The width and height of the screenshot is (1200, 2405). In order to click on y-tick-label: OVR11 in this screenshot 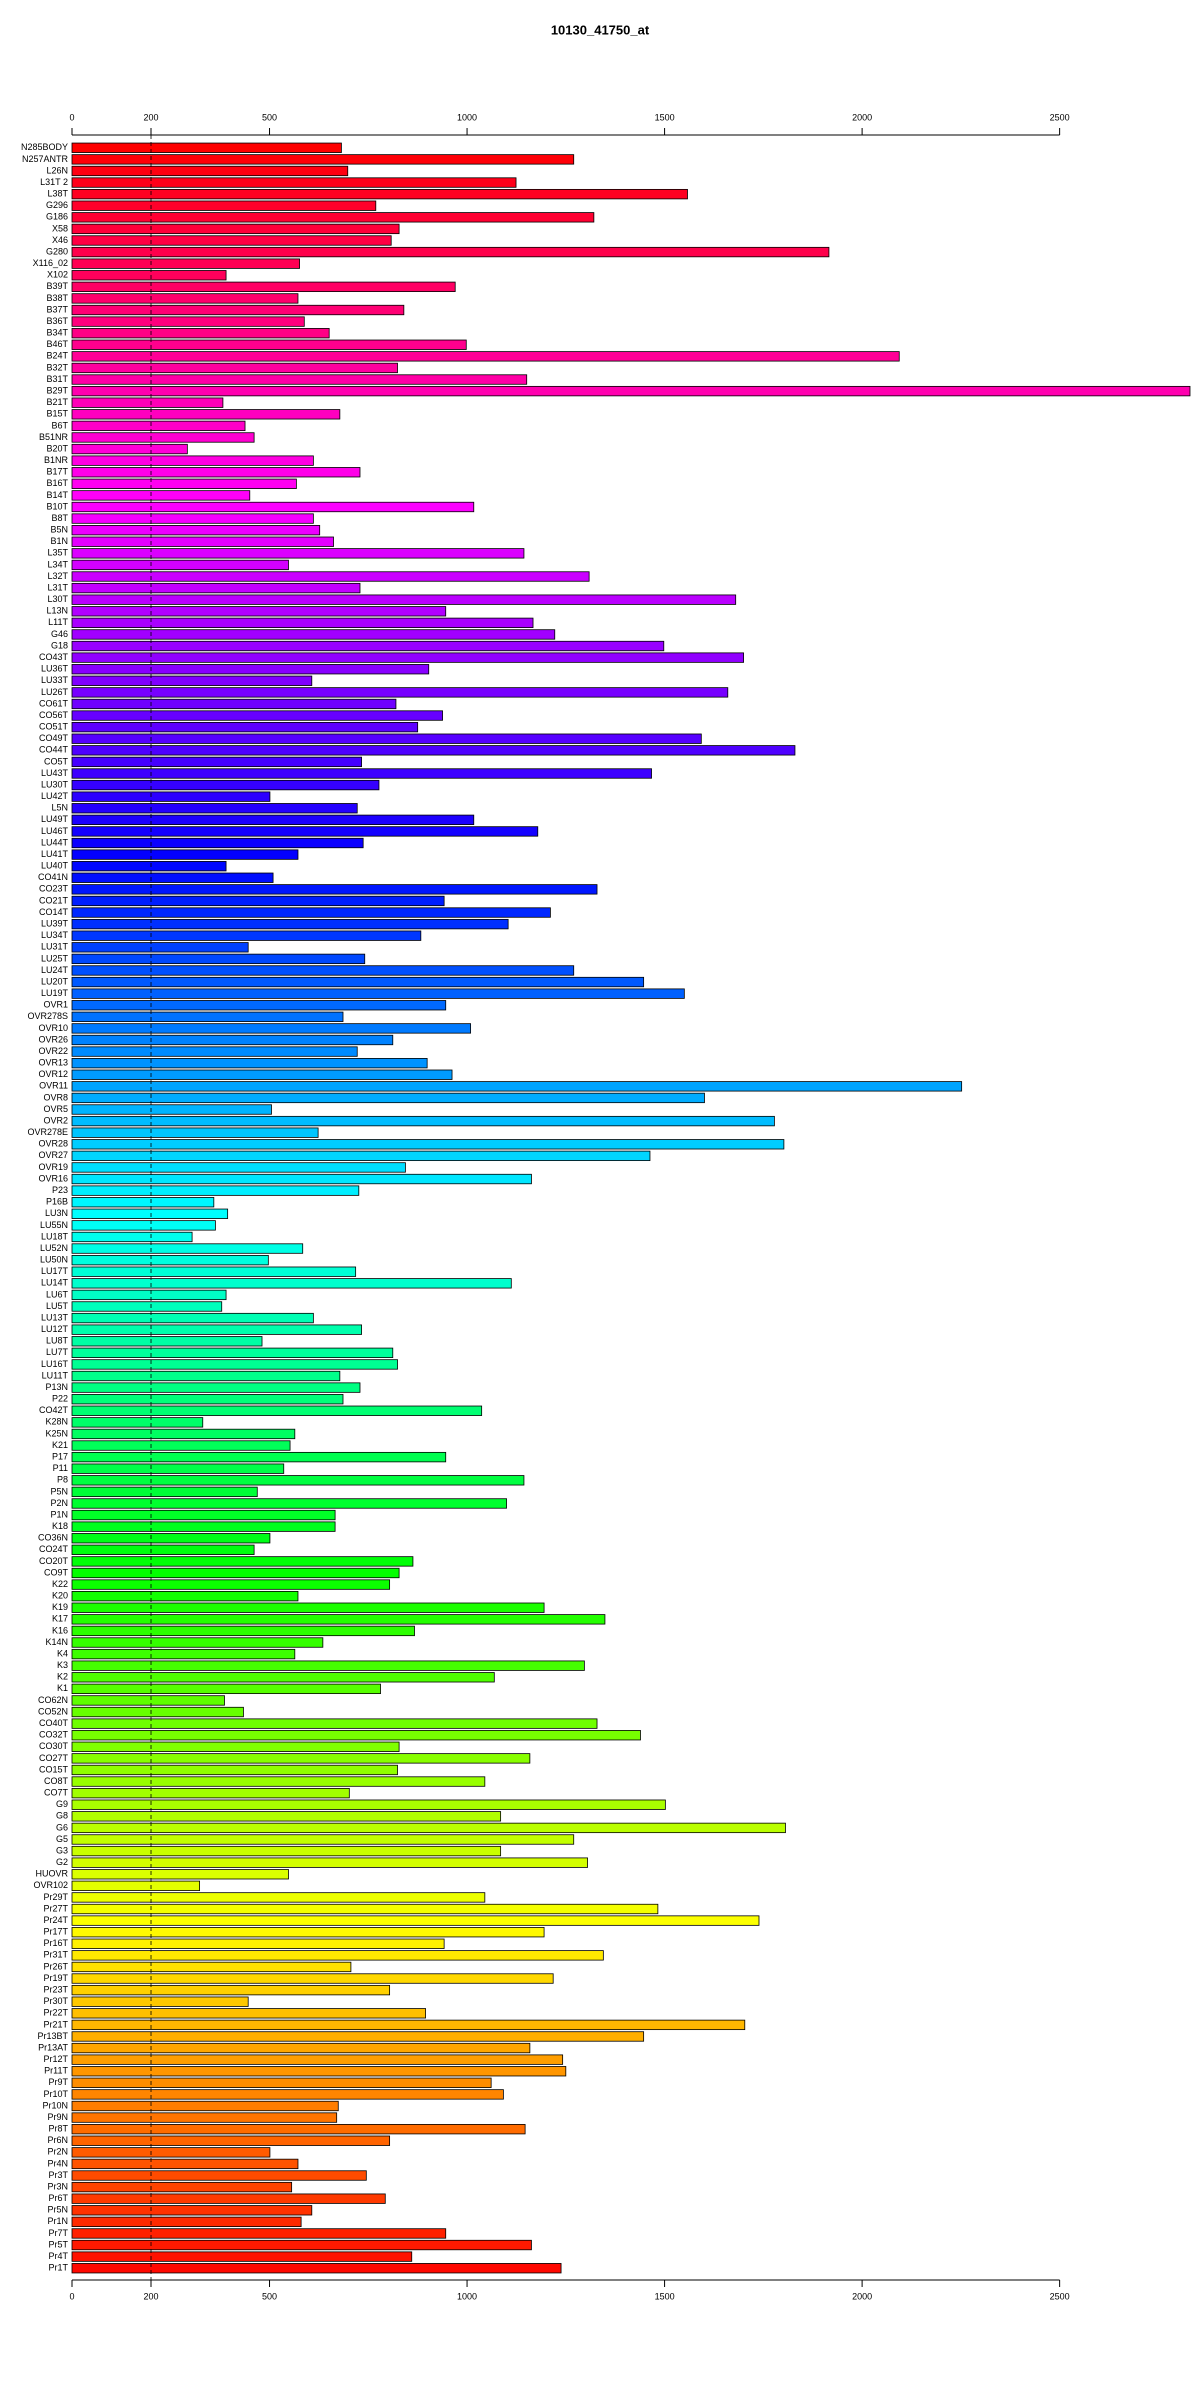, I will do `click(53, 1086)`.